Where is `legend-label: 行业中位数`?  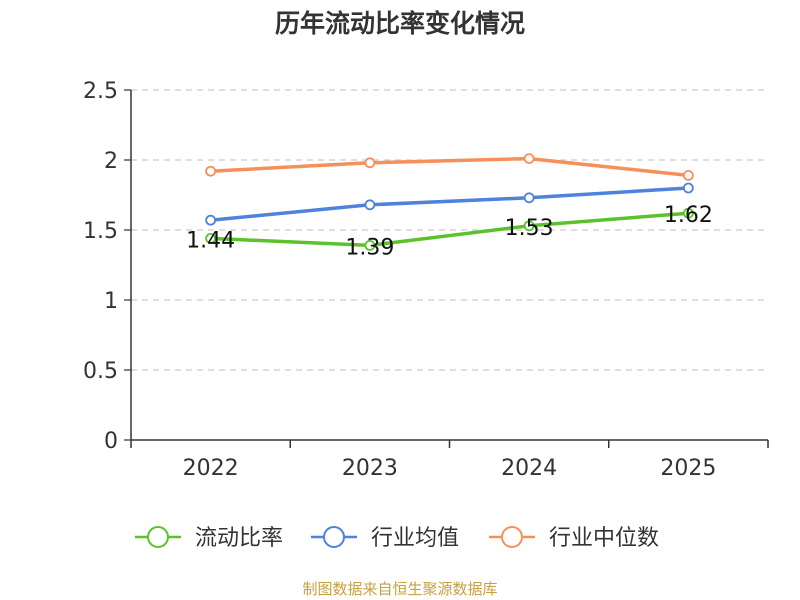
legend-label: 行业中位数 is located at coordinates (604, 538).